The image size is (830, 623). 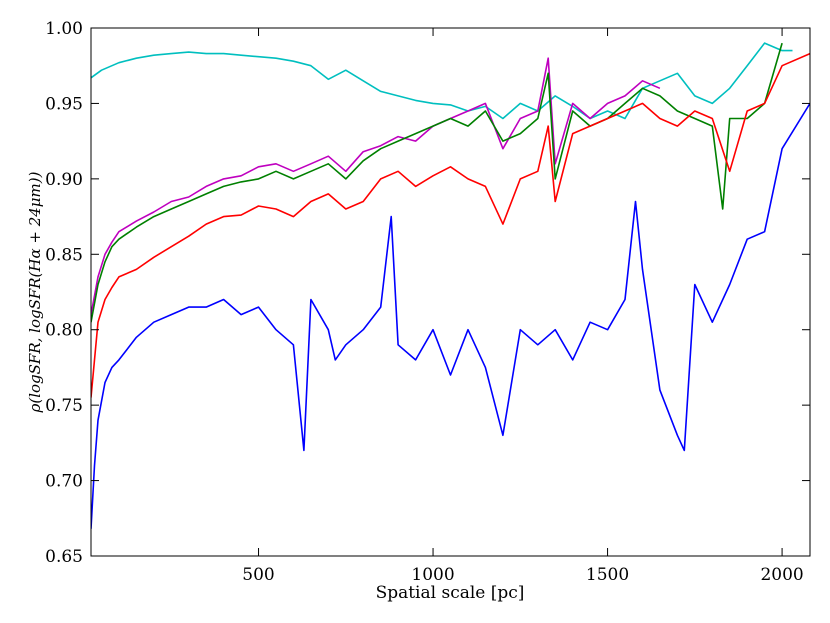 I want to click on x-tick-label: 1000, so click(x=432, y=575).